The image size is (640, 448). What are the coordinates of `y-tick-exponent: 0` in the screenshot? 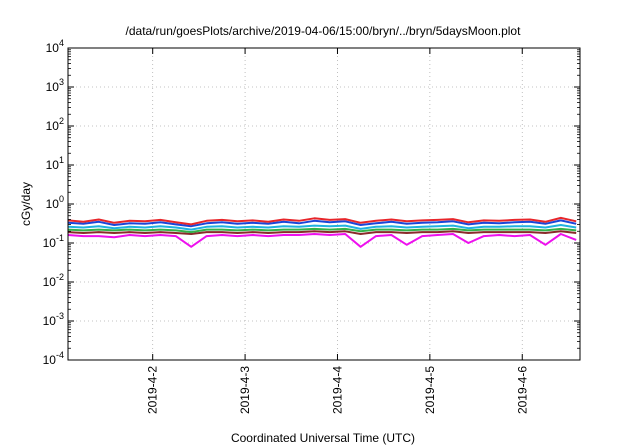 It's located at (61, 199).